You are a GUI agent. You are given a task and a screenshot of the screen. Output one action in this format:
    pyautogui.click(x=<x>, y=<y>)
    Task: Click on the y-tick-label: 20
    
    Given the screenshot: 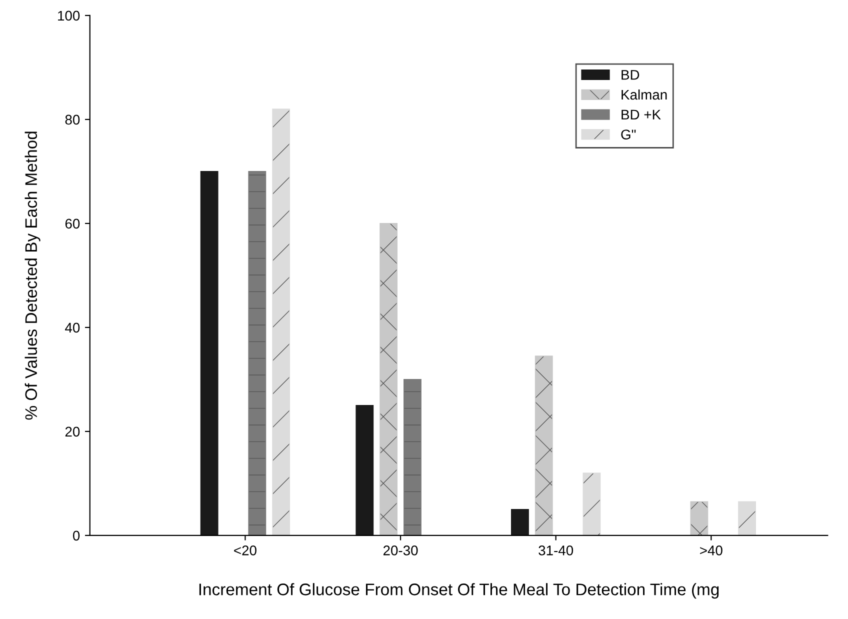 What is the action you would take?
    pyautogui.click(x=72, y=431)
    